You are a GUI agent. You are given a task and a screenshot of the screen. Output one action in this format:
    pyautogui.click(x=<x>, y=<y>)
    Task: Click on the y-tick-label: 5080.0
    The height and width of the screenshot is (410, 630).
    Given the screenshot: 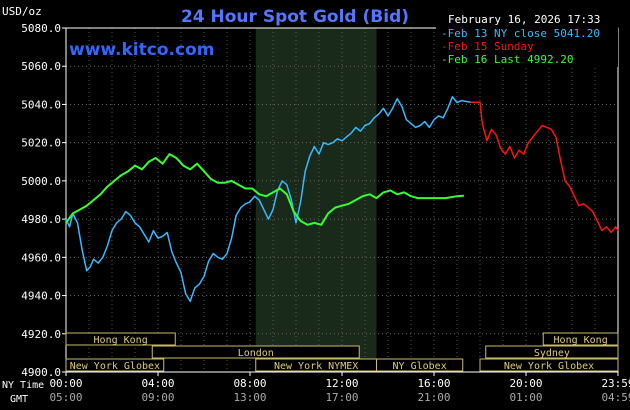 What is the action you would take?
    pyautogui.click(x=41, y=28)
    